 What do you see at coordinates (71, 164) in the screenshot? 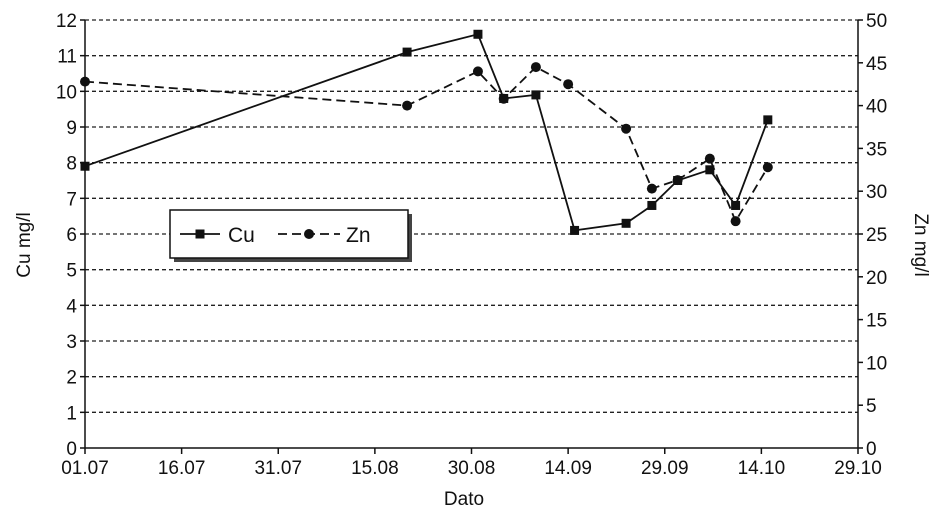
I see `y-left-tick-label: 8` at bounding box center [71, 164].